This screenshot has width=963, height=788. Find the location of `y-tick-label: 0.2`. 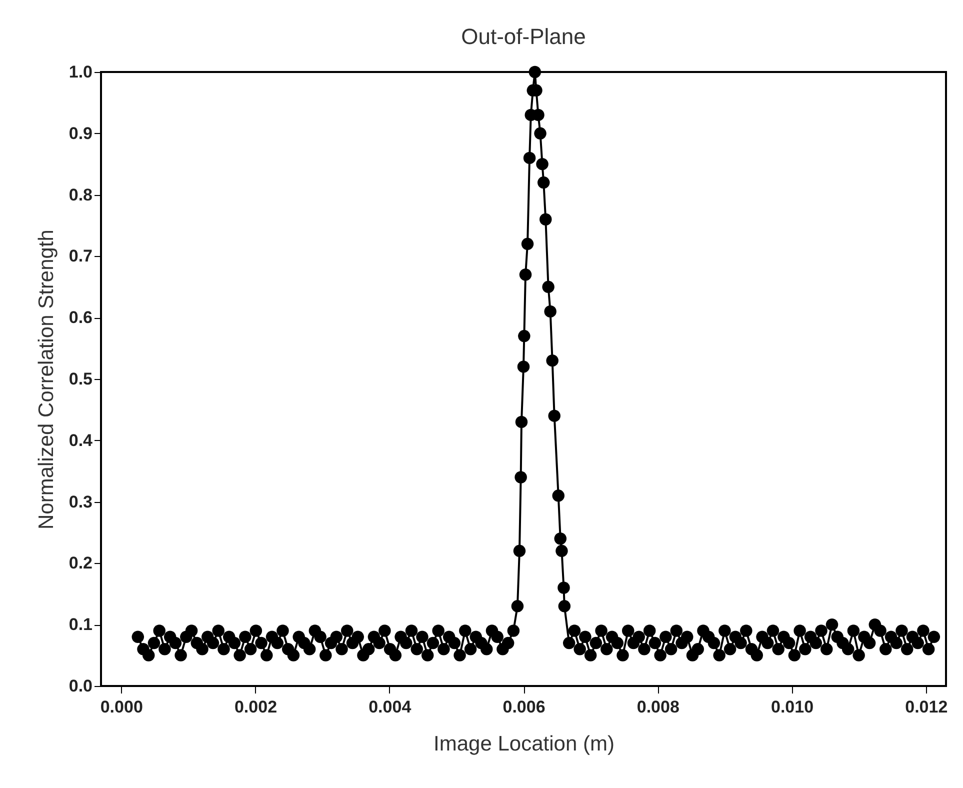

y-tick-label: 0.2 is located at coordinates (80, 563).